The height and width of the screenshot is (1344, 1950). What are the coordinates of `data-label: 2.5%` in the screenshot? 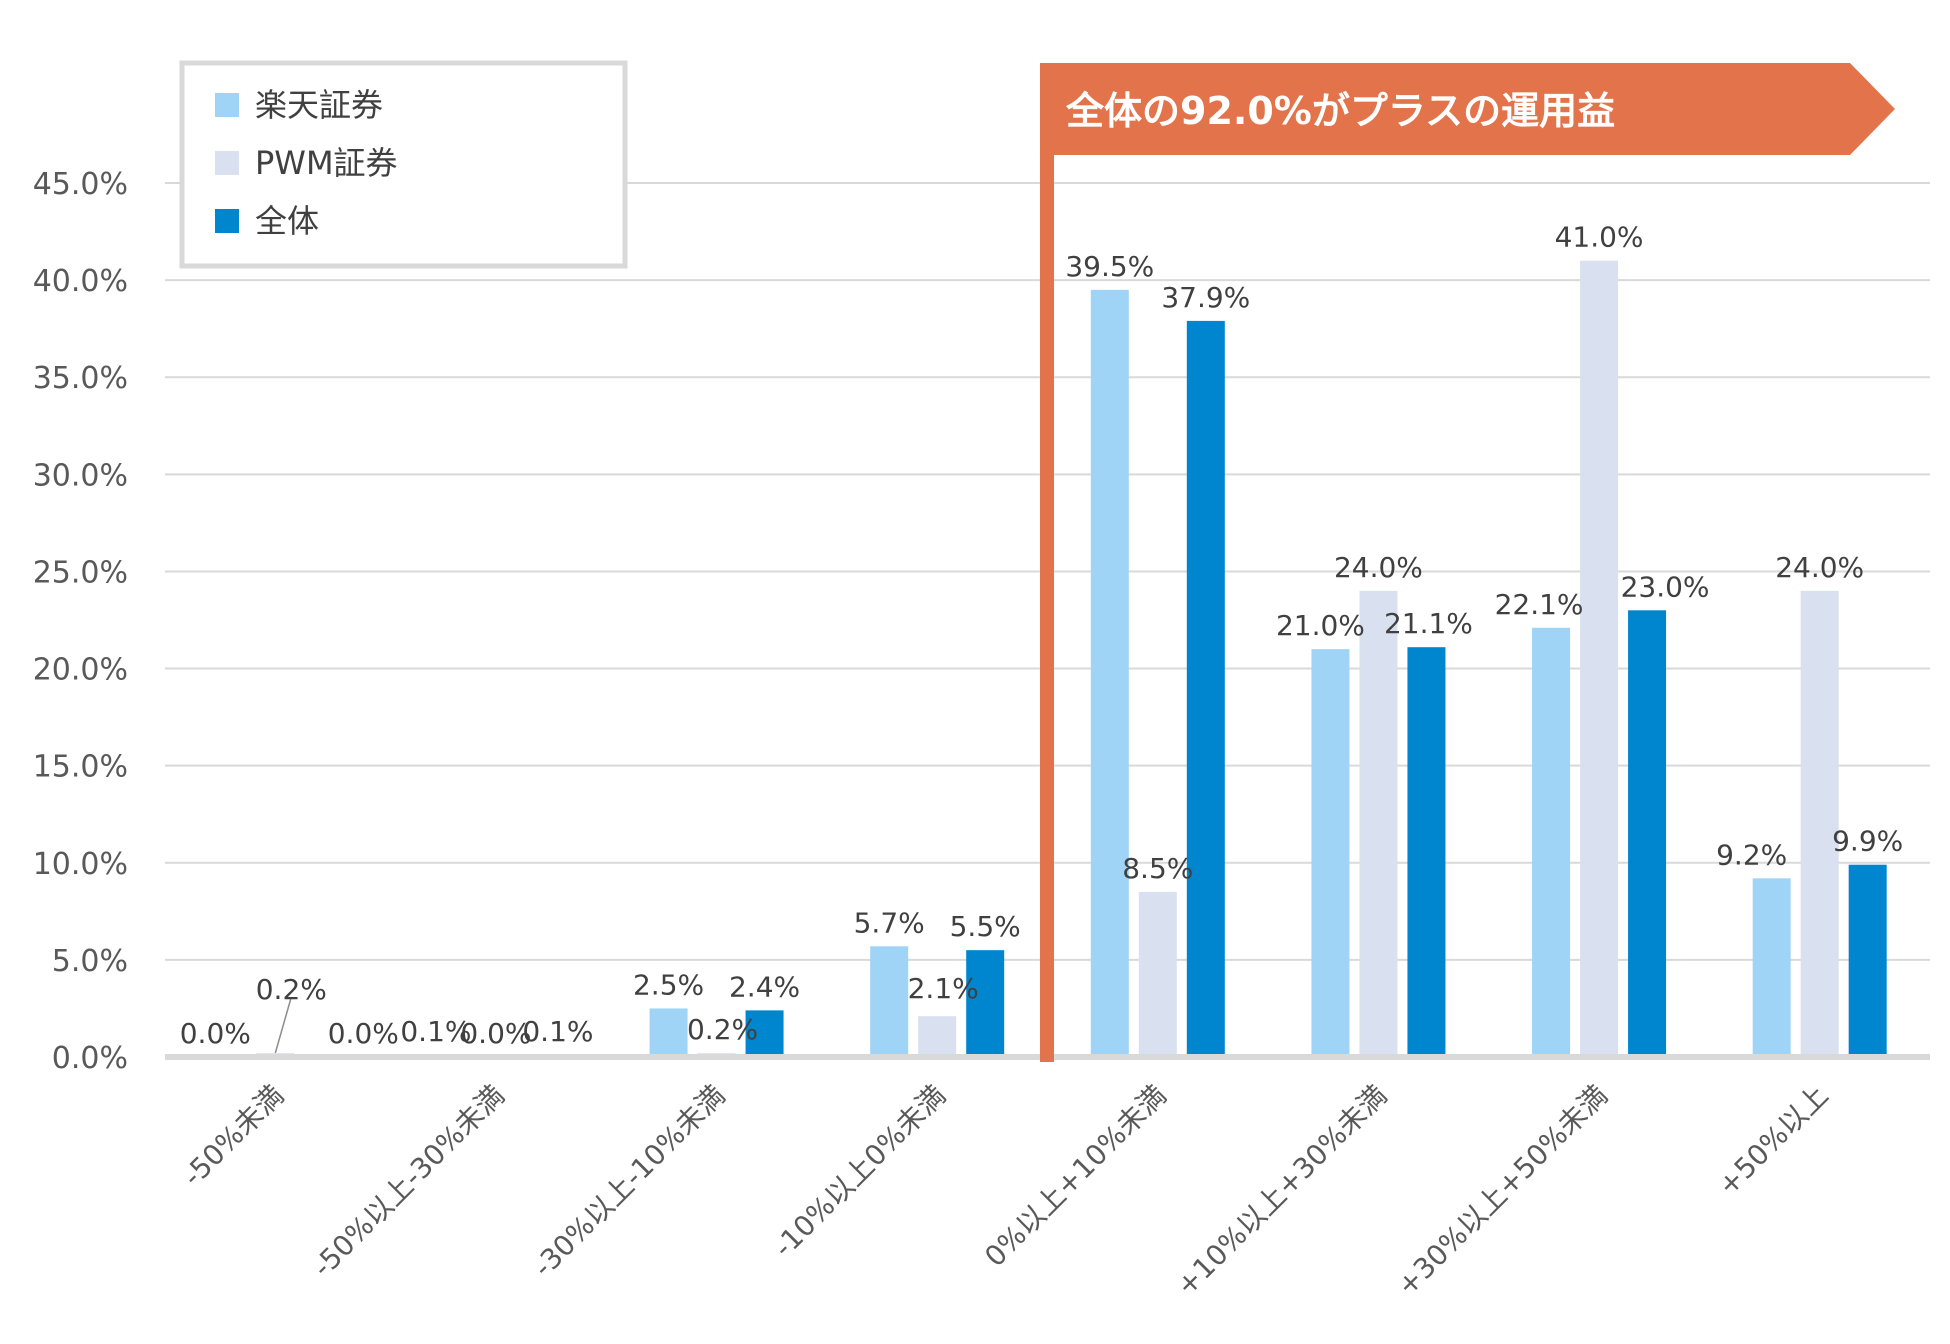 It's located at (668, 984).